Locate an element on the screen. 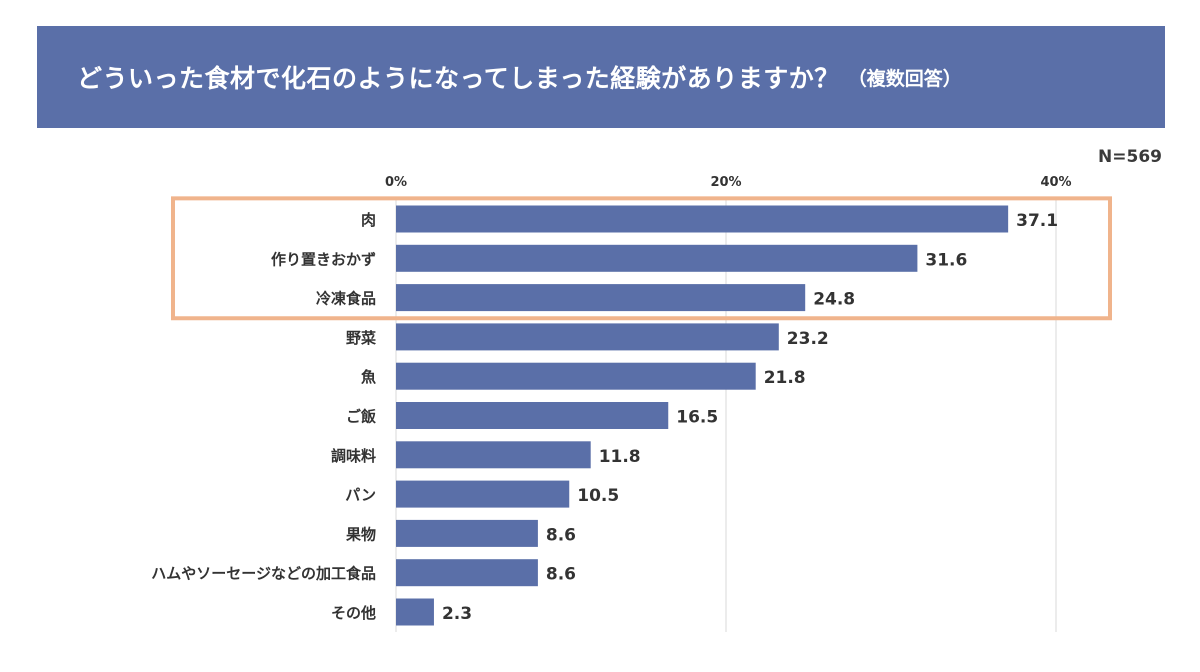  value-label: 37.1 is located at coordinates (1037, 221).